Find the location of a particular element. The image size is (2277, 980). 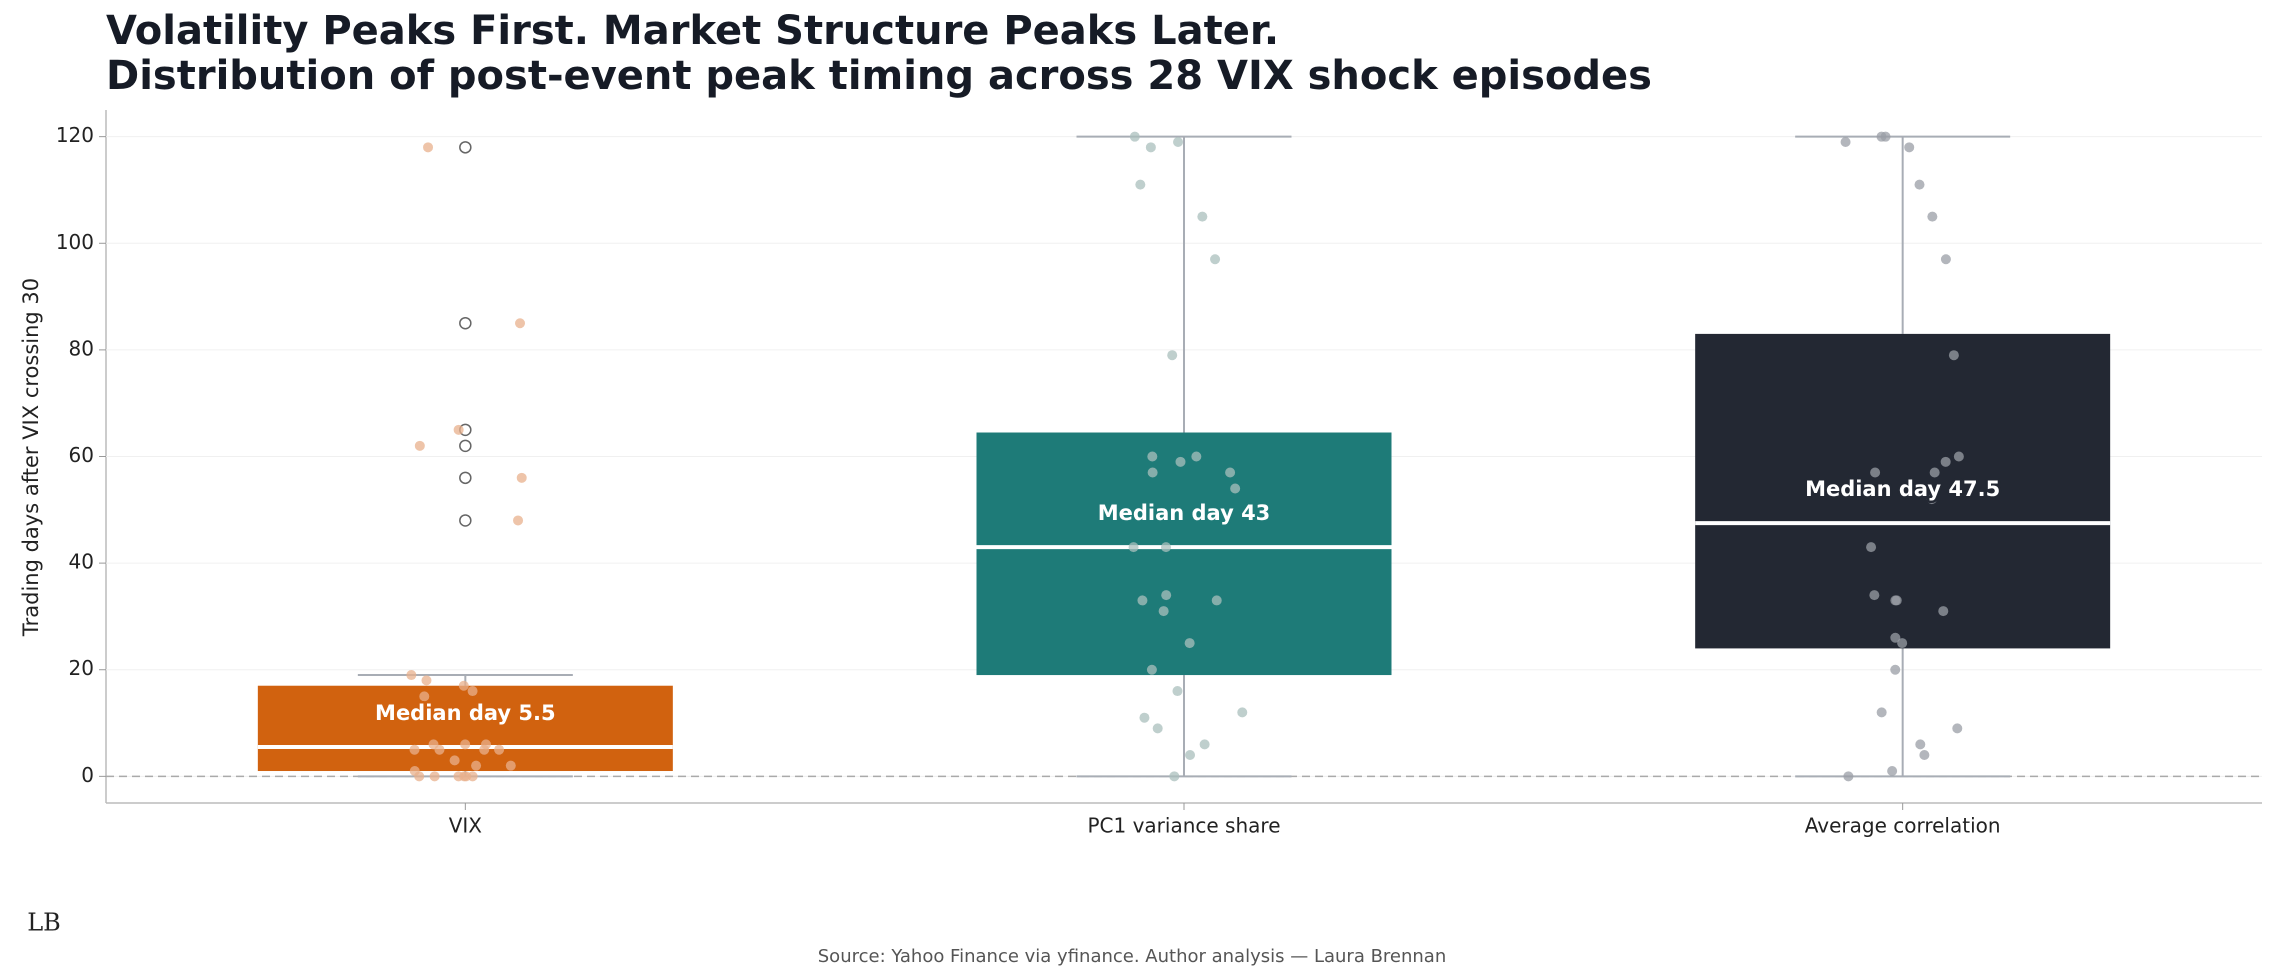

x-tick-label: PC1 variance share is located at coordinates (1183, 826).